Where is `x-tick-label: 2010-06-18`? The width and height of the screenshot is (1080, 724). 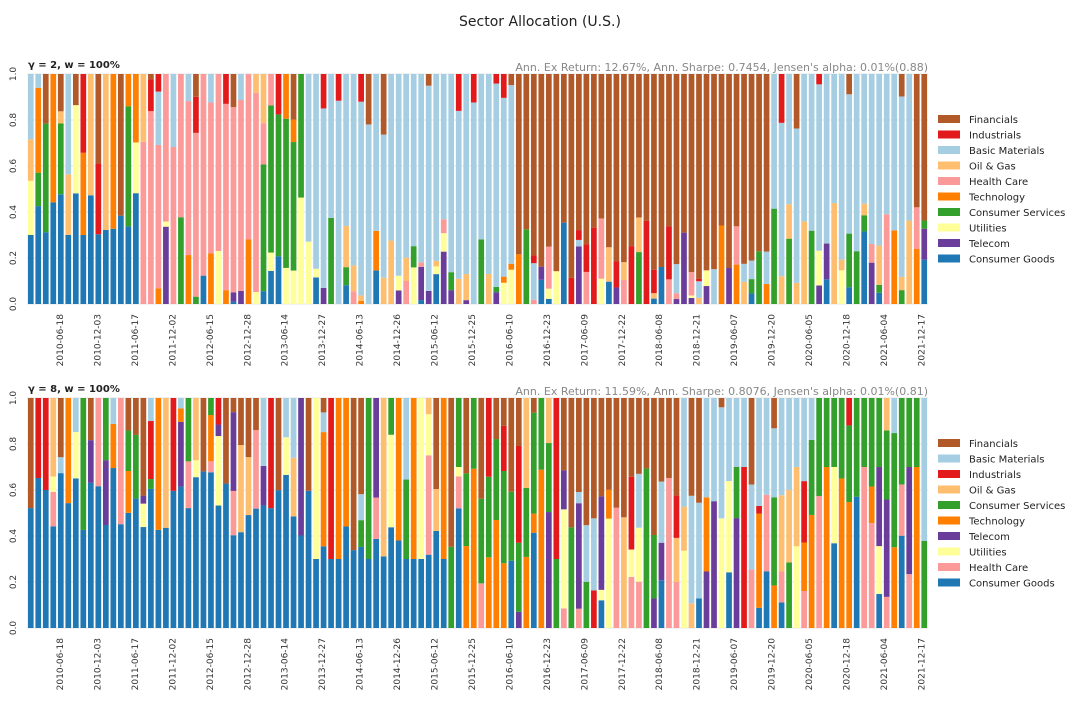 x-tick-label: 2010-06-18 is located at coordinates (61, 664).